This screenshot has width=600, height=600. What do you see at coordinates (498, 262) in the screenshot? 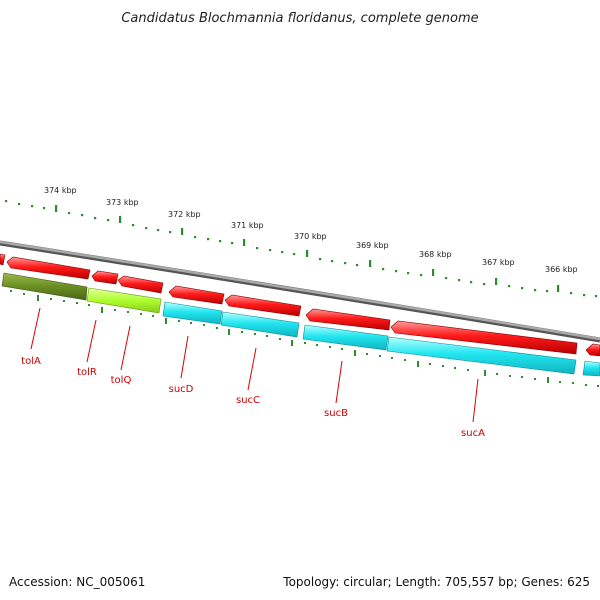
I see `scale-label: 367 kbp` at bounding box center [498, 262].